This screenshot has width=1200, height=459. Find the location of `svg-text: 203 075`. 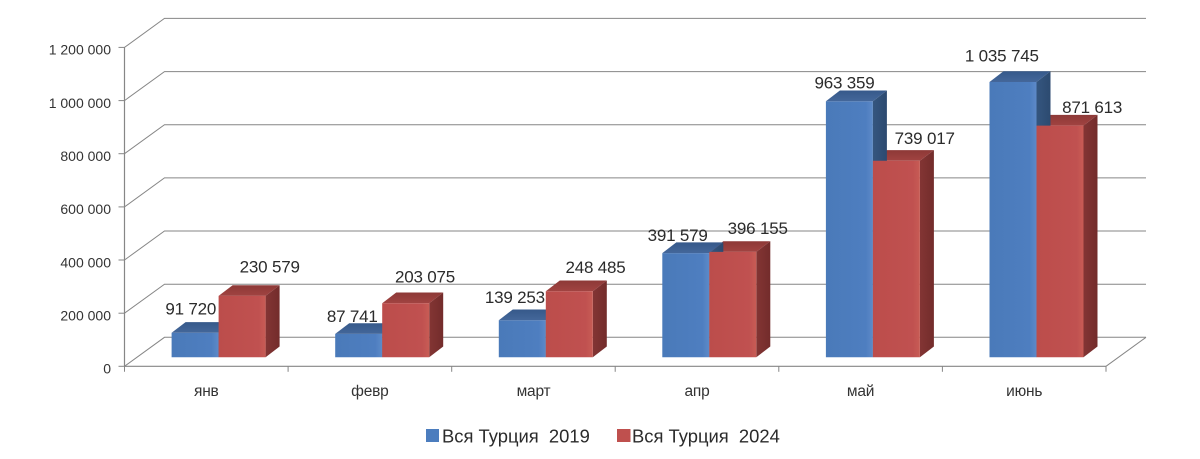

svg-text: 203 075 is located at coordinates (425, 277).